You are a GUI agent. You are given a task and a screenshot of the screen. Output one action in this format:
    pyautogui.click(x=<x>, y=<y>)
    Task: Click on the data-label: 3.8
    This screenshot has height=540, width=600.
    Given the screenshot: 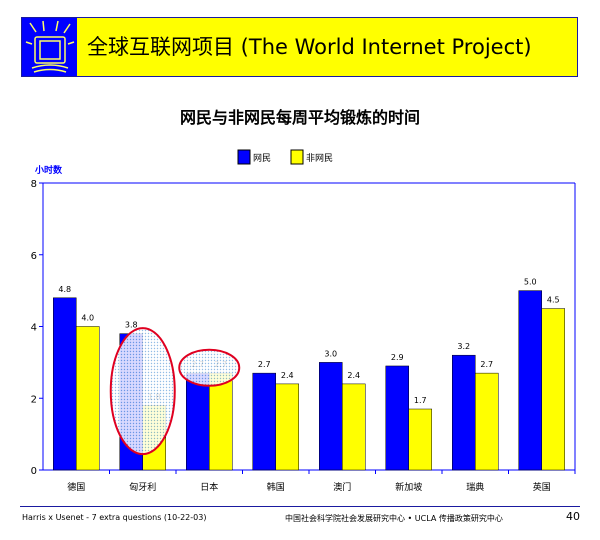 What is the action you would take?
    pyautogui.click(x=131, y=325)
    